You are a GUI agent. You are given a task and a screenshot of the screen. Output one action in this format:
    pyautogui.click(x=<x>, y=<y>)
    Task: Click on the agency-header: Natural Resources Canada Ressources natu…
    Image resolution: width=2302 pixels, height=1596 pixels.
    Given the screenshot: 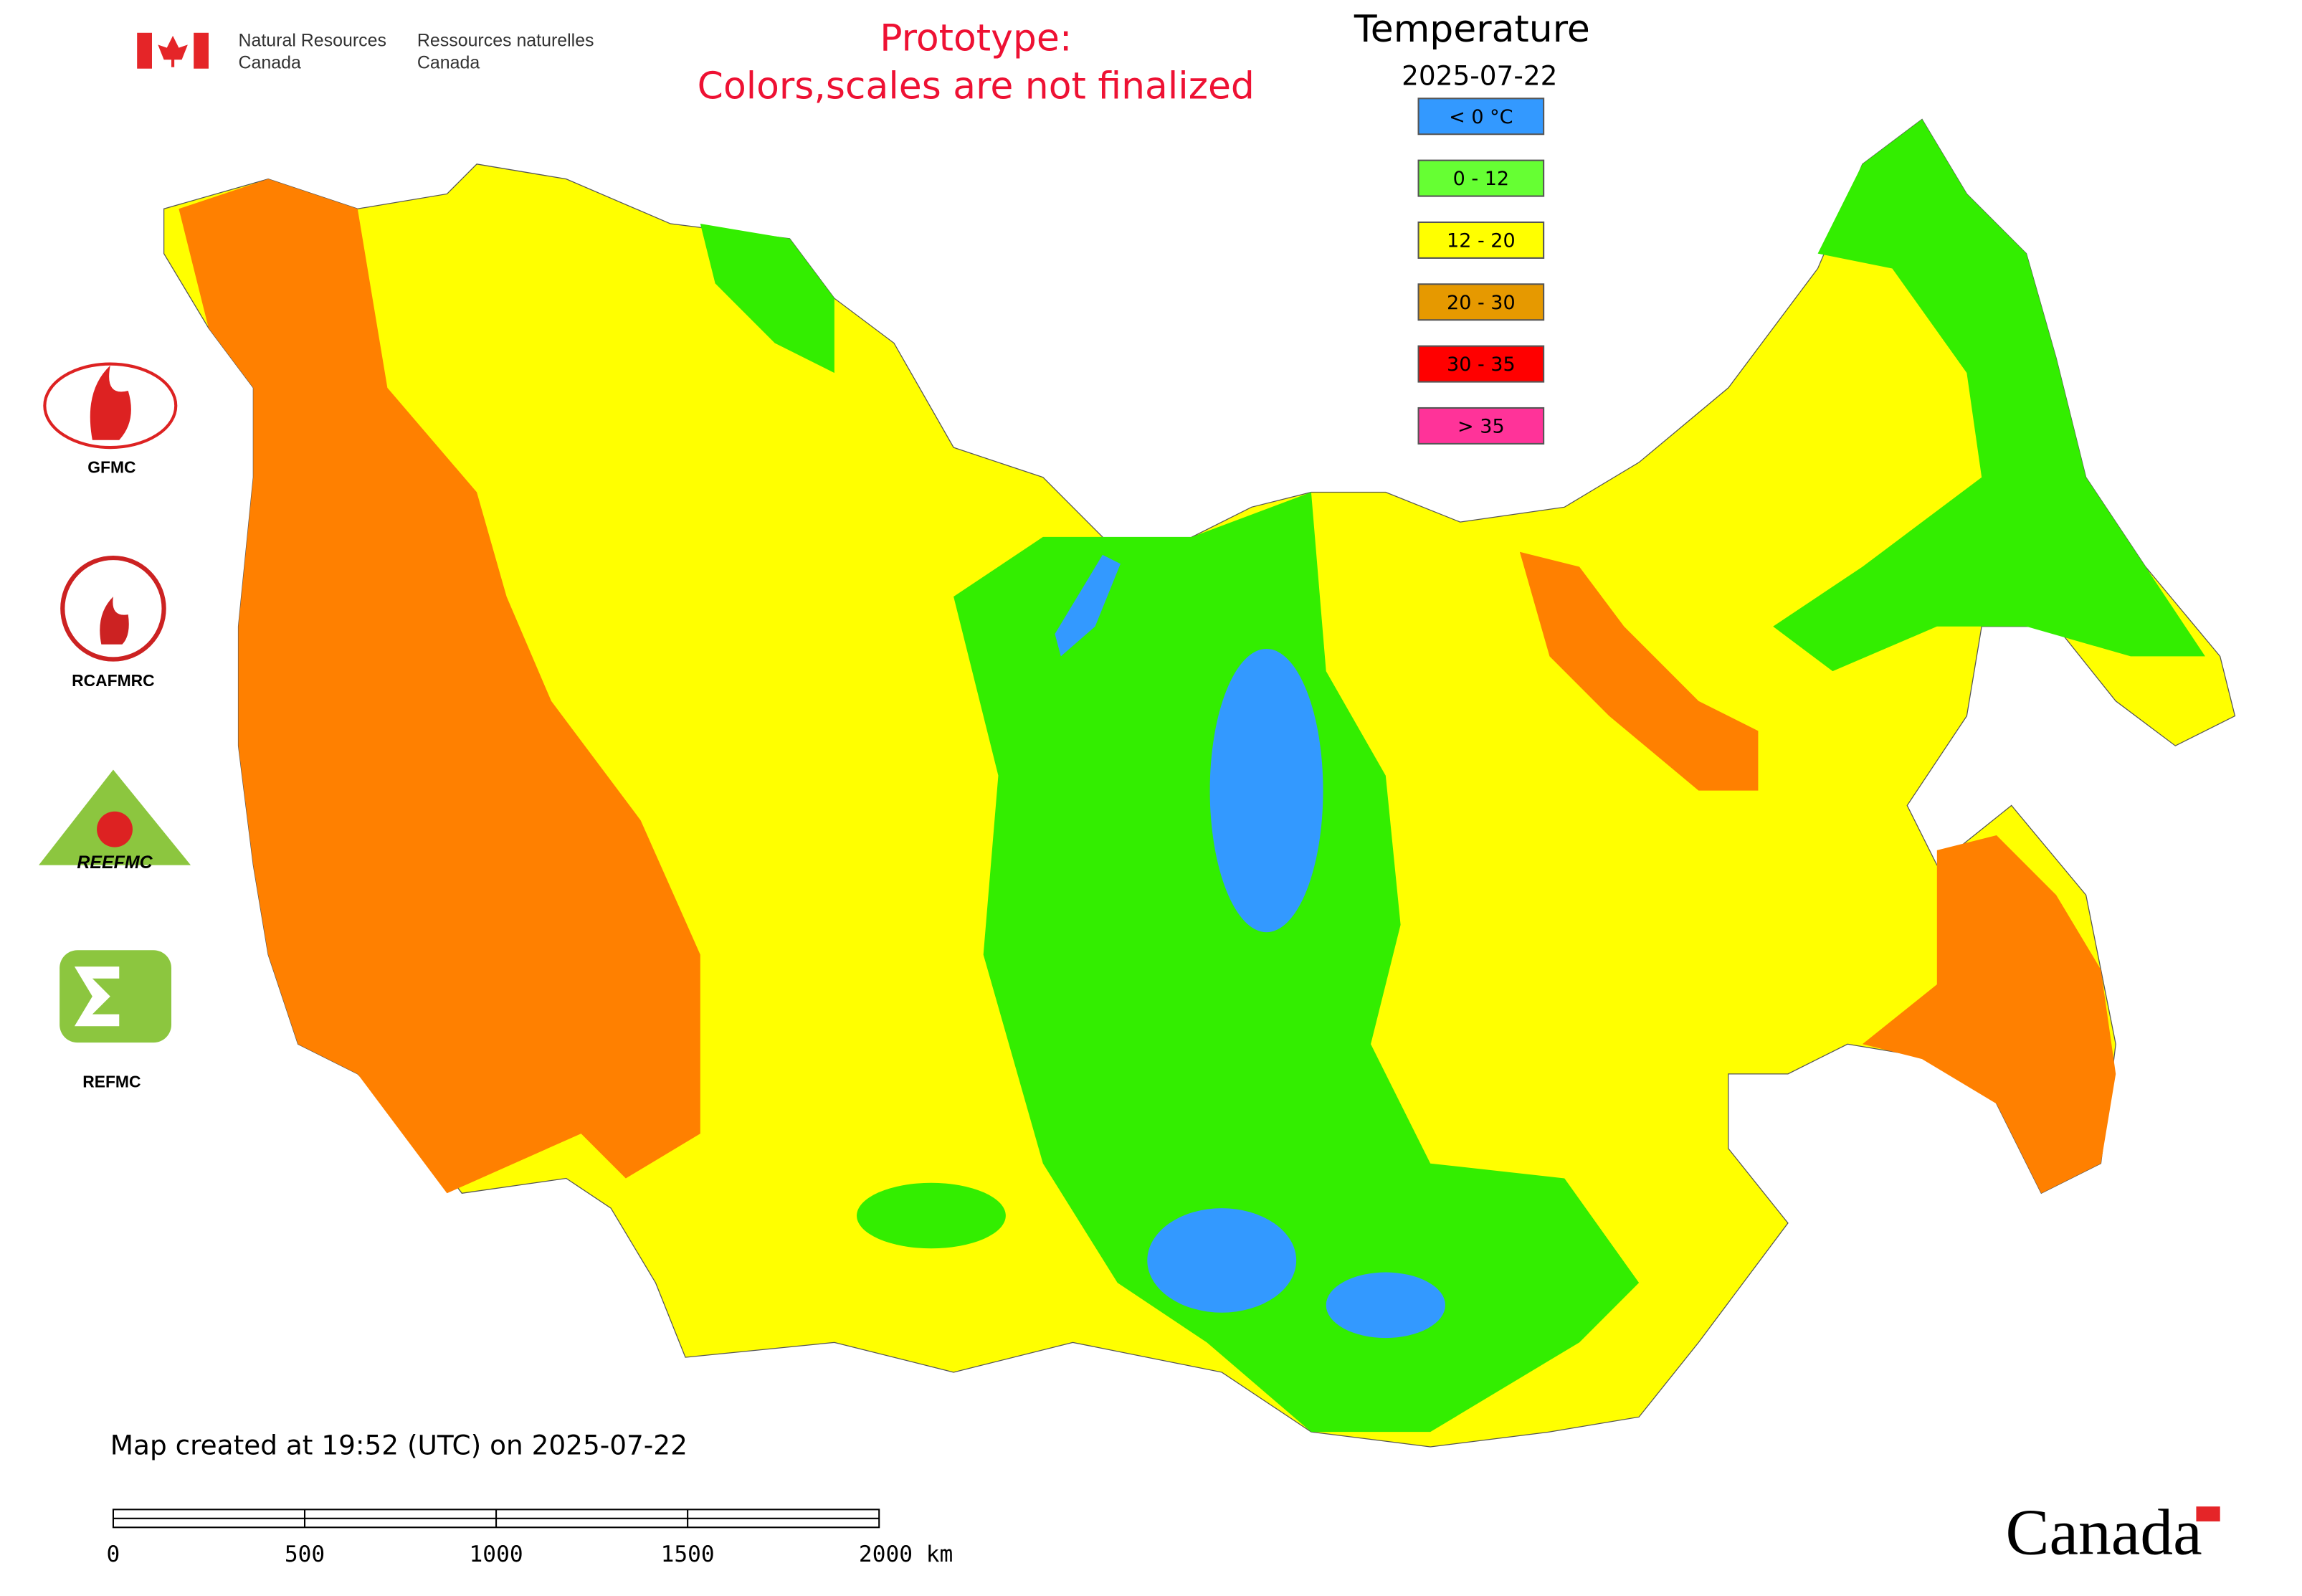 What is the action you would take?
    pyautogui.click(x=365, y=51)
    